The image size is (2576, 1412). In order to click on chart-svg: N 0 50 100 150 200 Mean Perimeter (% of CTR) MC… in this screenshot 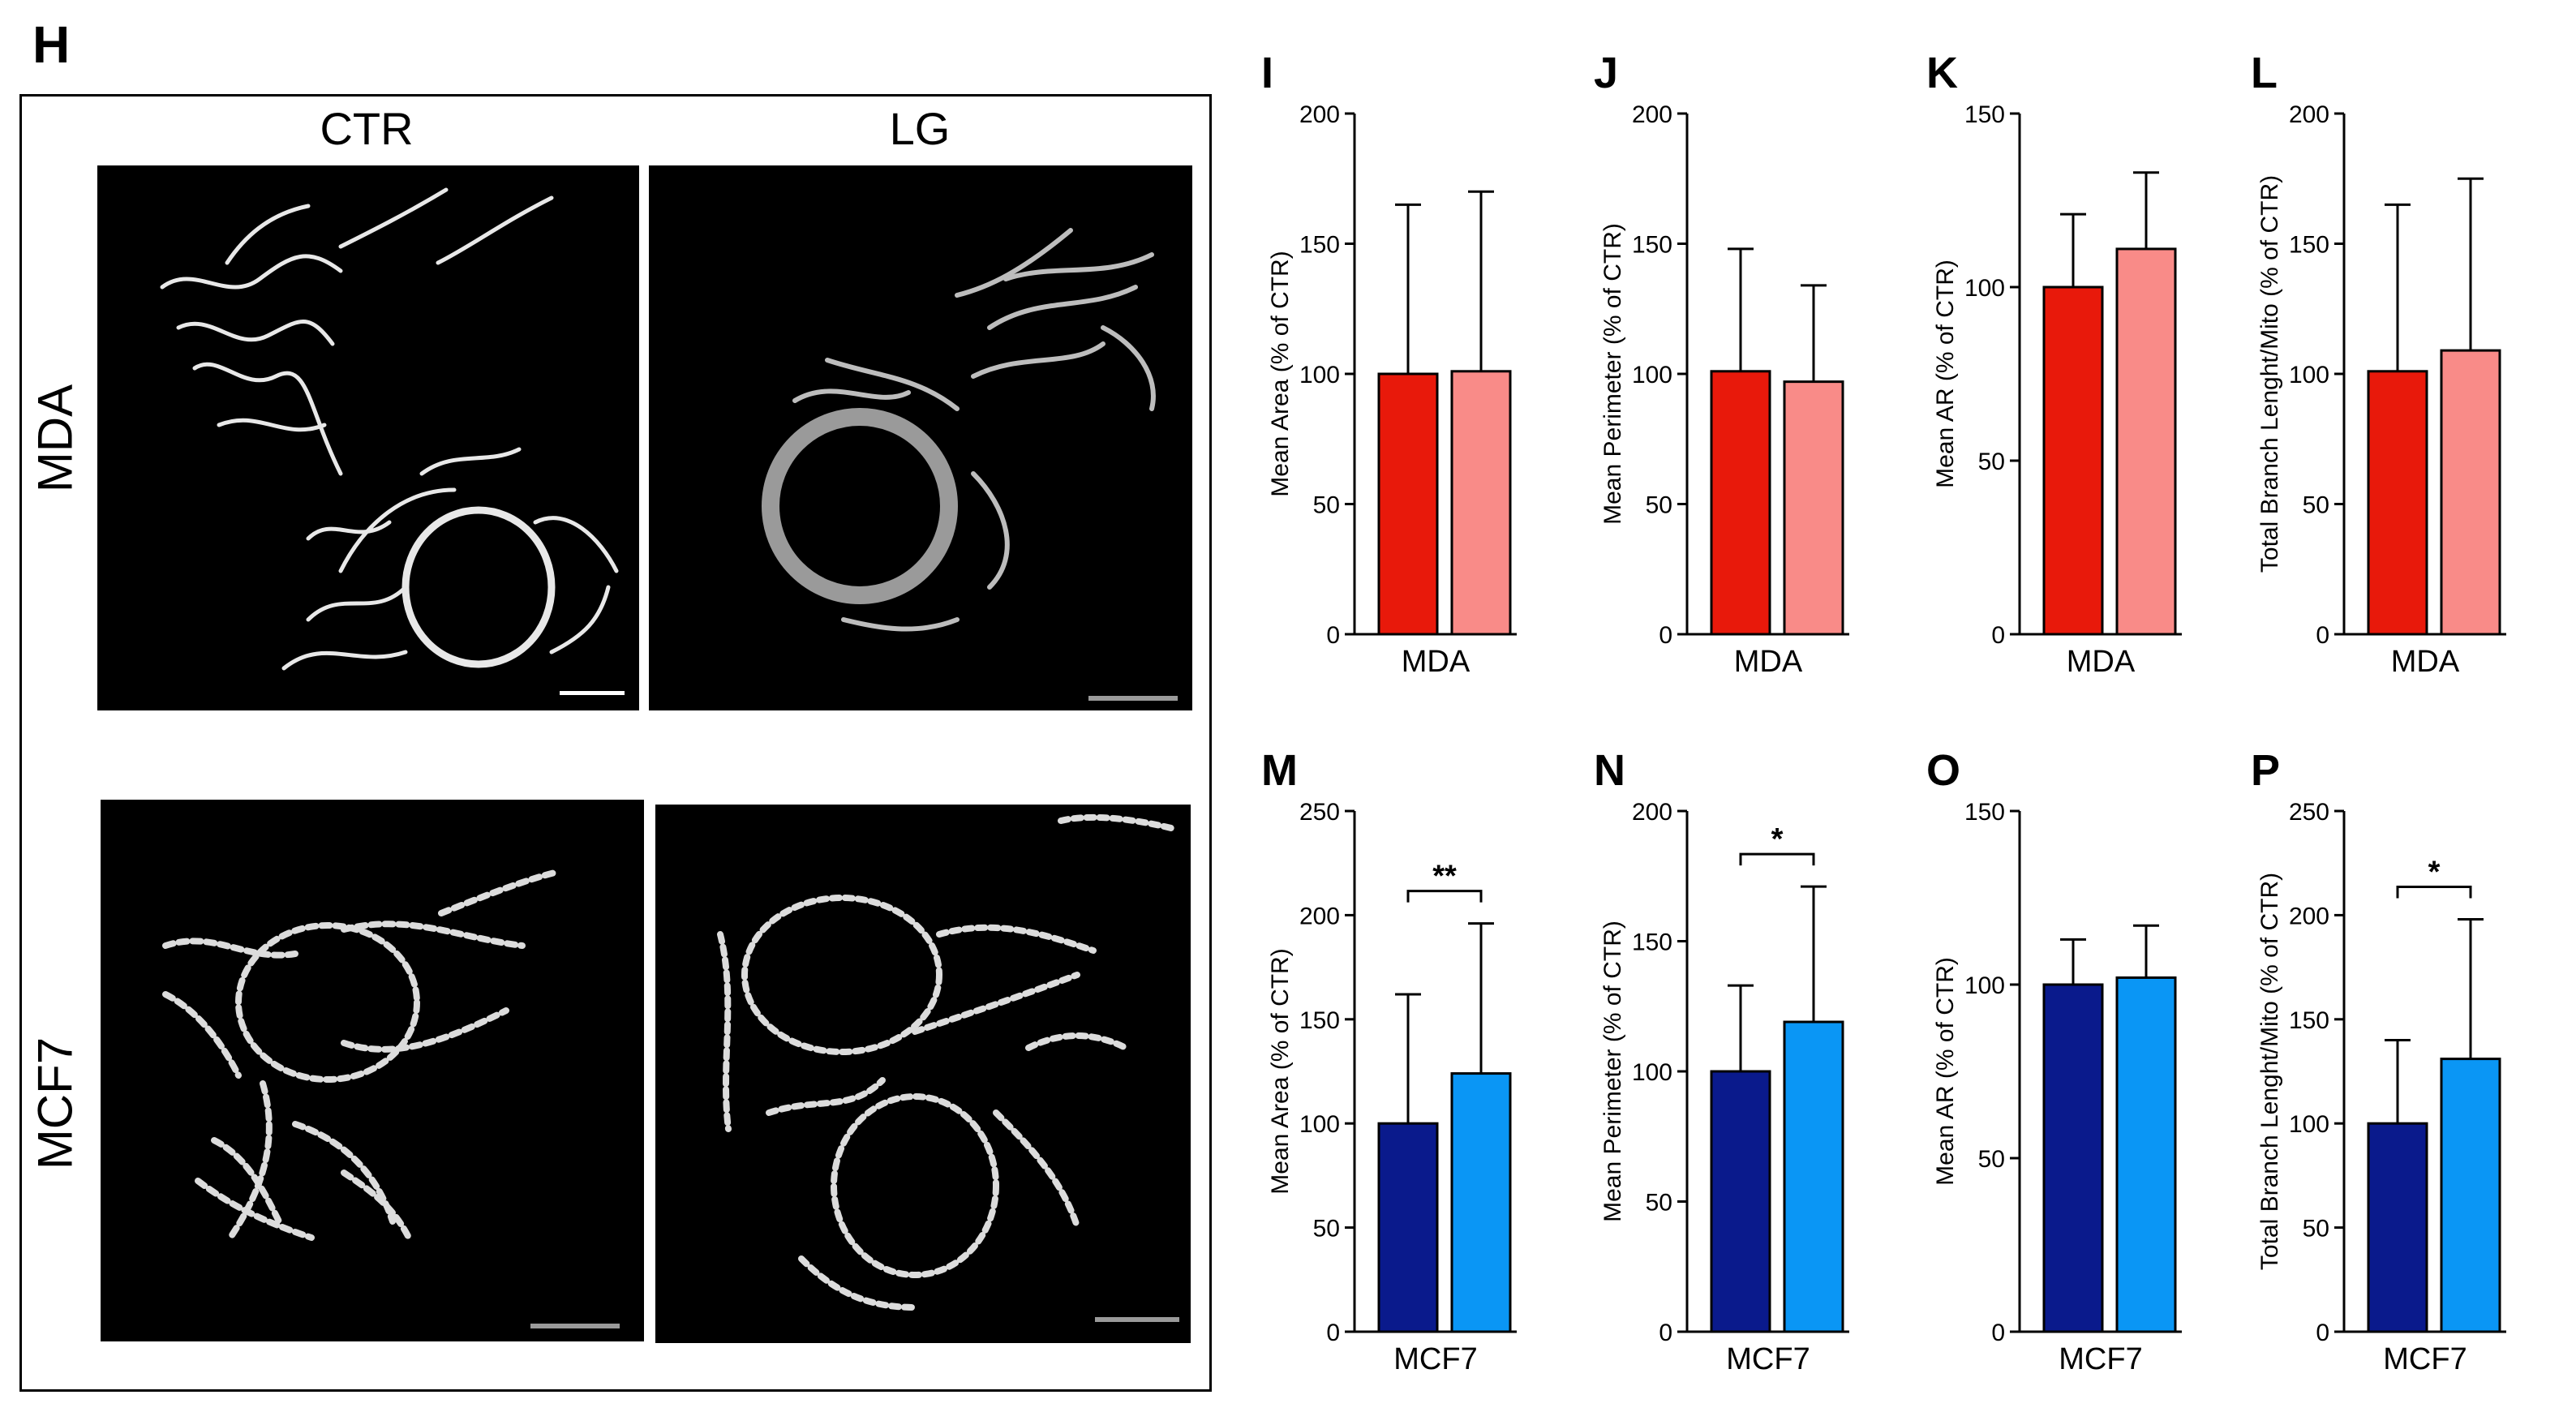, I will do `click(1722, 1061)`.